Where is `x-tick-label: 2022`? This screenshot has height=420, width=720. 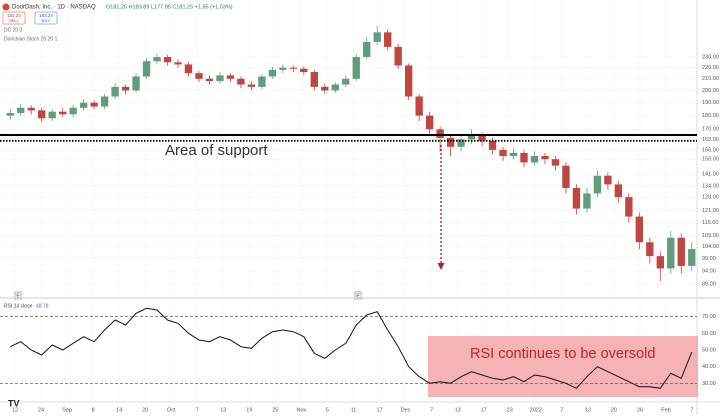
x-tick-label: 2022 is located at coordinates (536, 410).